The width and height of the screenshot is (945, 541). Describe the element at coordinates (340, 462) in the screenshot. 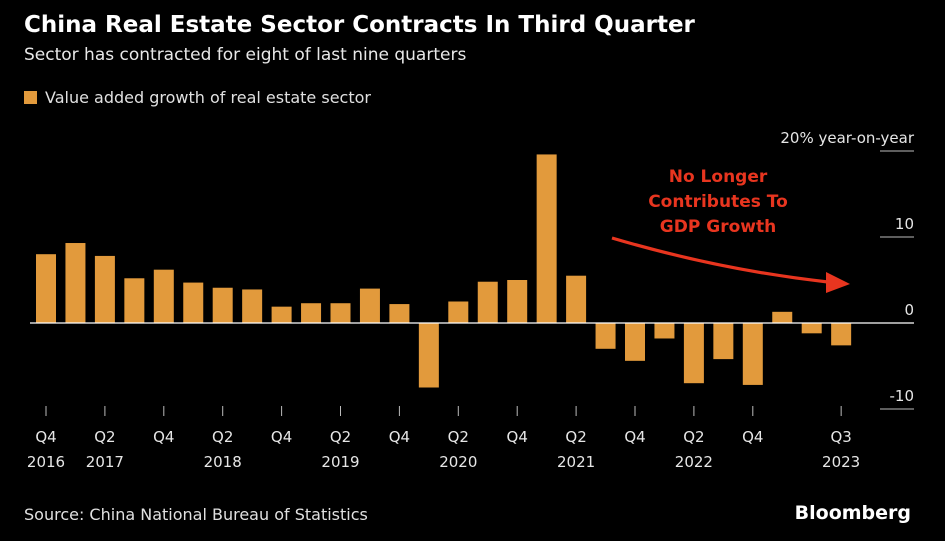

I see `x-tick-label-year: 2019` at that location.